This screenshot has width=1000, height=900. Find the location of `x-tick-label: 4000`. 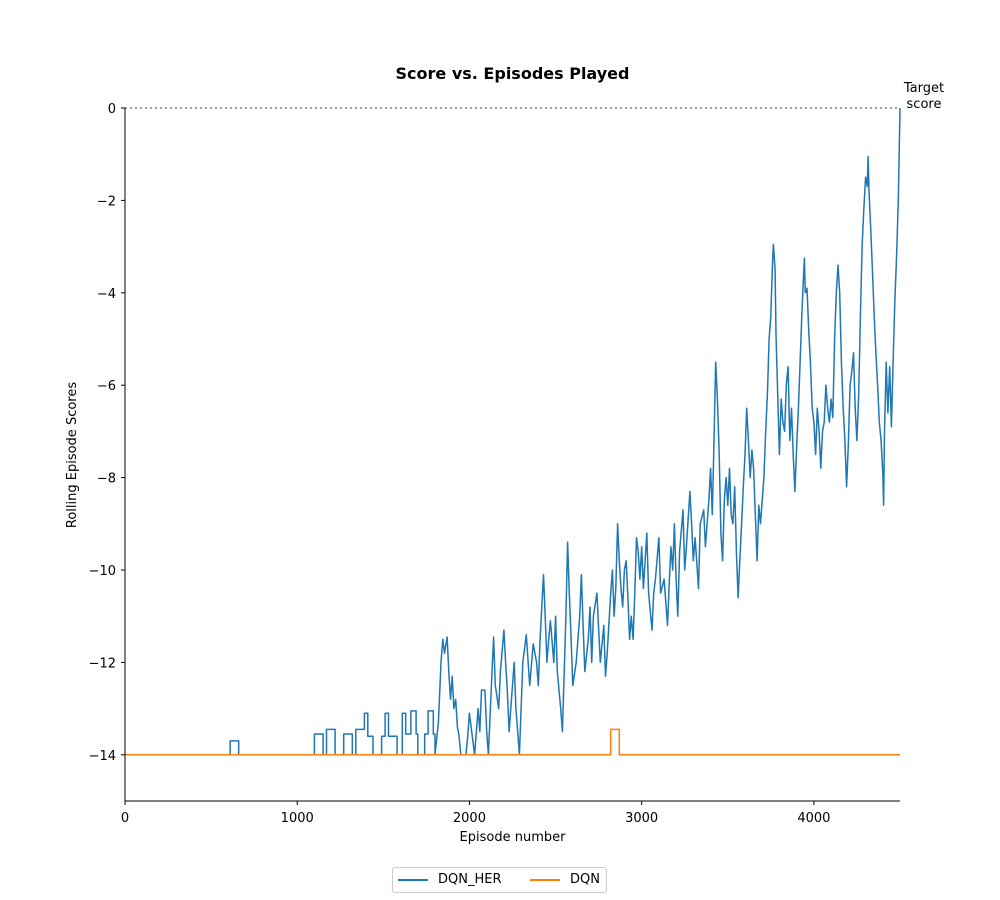

x-tick-label: 4000 is located at coordinates (813, 818).